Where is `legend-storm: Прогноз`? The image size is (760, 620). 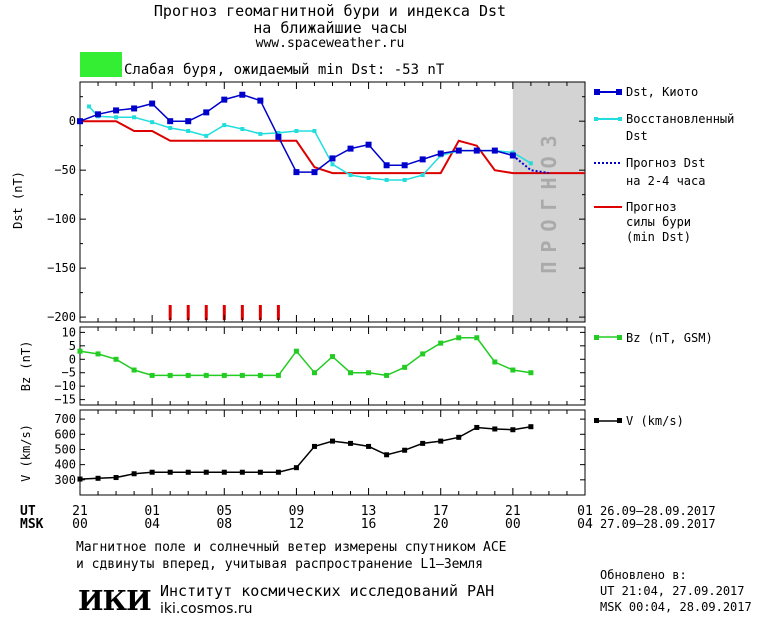 legend-storm: Прогноз is located at coordinates (651, 207).